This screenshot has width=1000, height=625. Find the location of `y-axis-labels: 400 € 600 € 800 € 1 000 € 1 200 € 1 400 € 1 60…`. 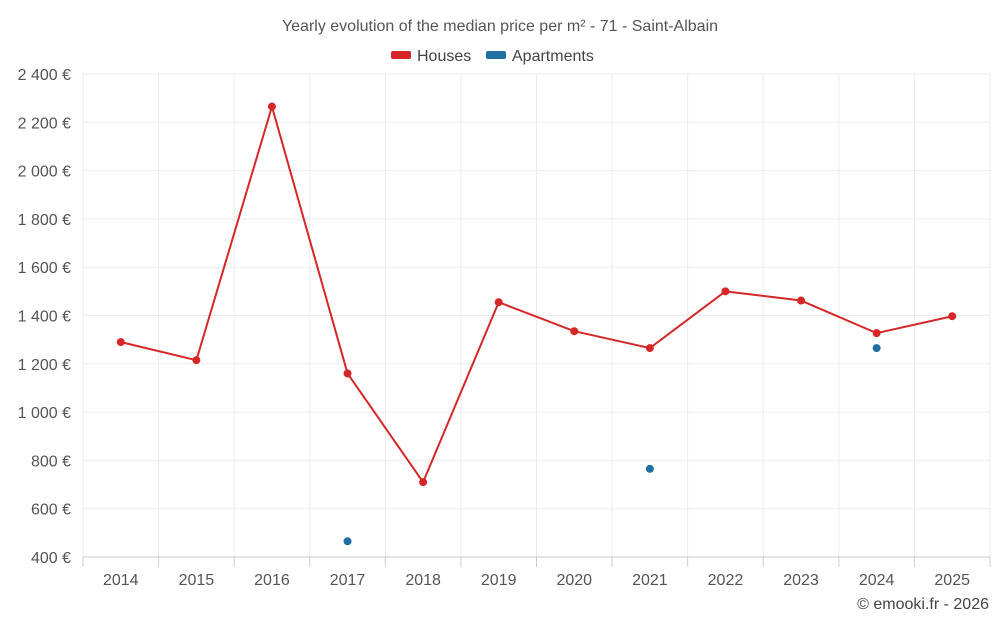

y-axis-labels: 400 € 600 € 800 € 1 000 € 1 200 € 1 400 € 1 60… is located at coordinates (44, 317).